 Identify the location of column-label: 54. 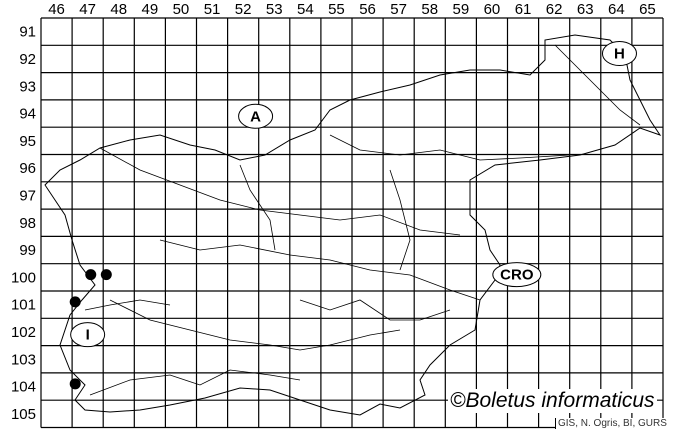
(305, 9).